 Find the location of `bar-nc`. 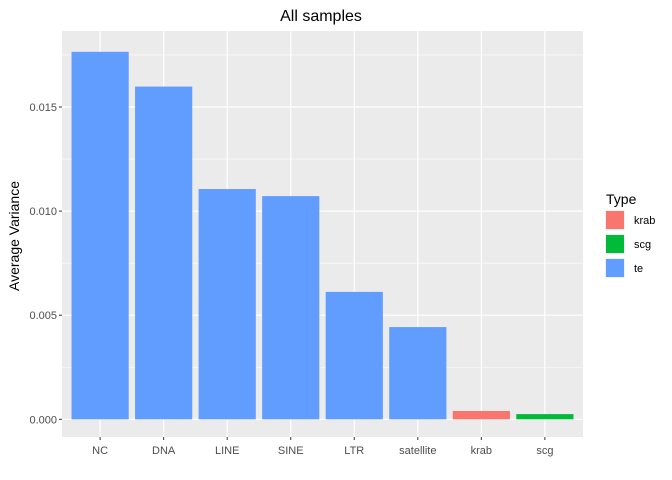

bar-nc is located at coordinates (100, 235).